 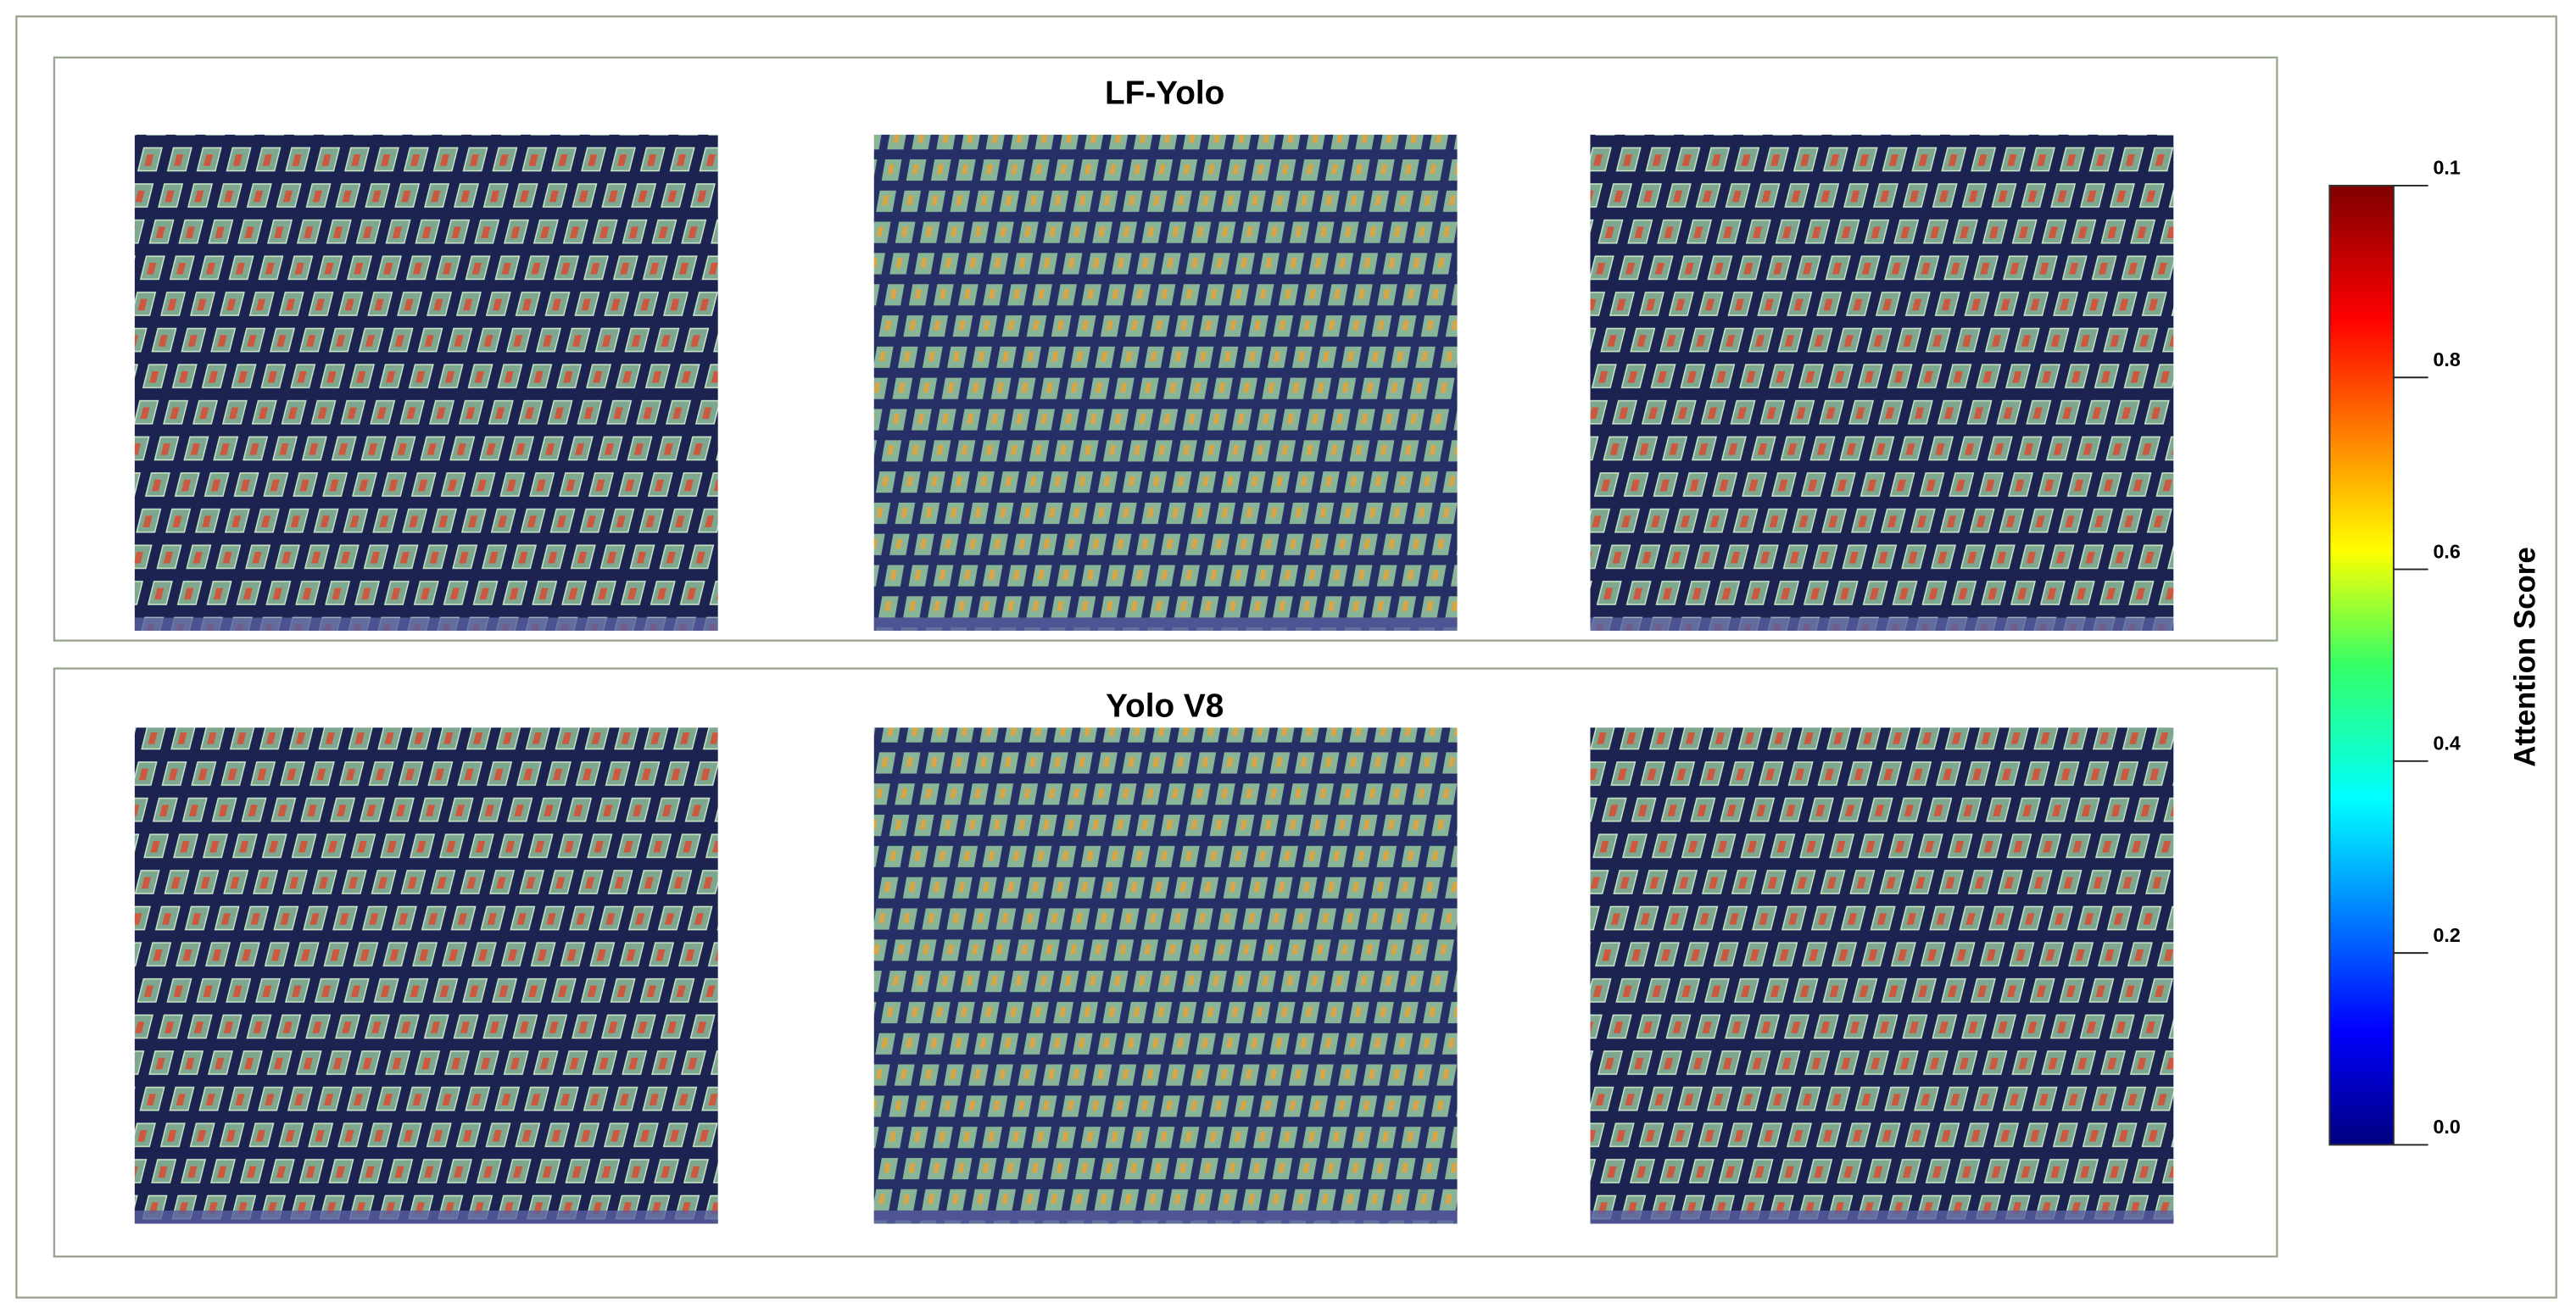 I want to click on colorbar-tick-label: 0.2, so click(x=2446, y=935).